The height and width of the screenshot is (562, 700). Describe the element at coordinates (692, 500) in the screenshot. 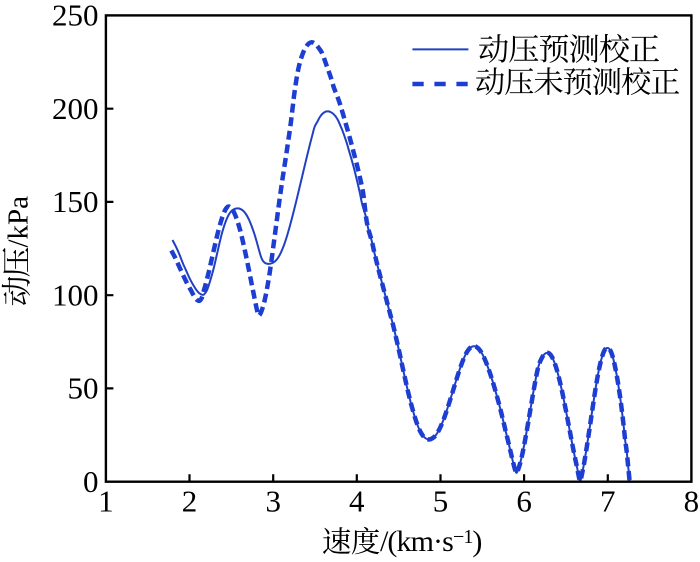

I see `svg-text: 8` at that location.